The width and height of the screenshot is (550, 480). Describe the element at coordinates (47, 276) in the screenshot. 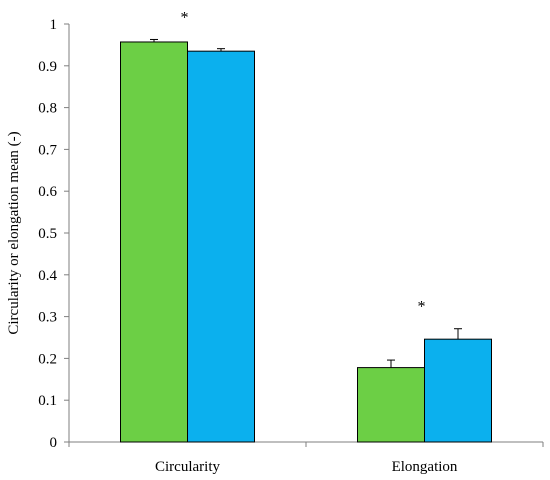

I see `y-tick-label: 0.4` at that location.